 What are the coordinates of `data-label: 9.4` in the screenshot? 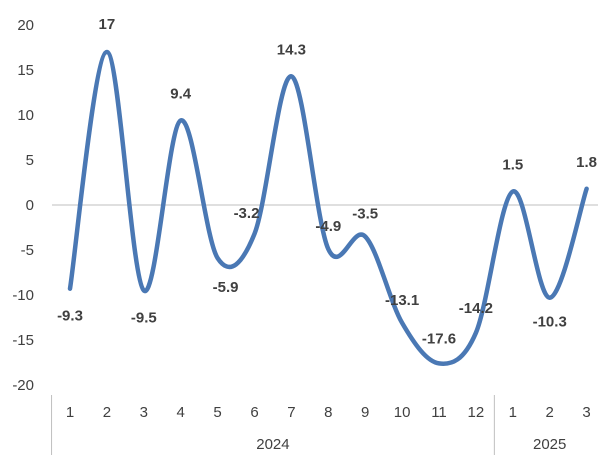 It's located at (181, 93).